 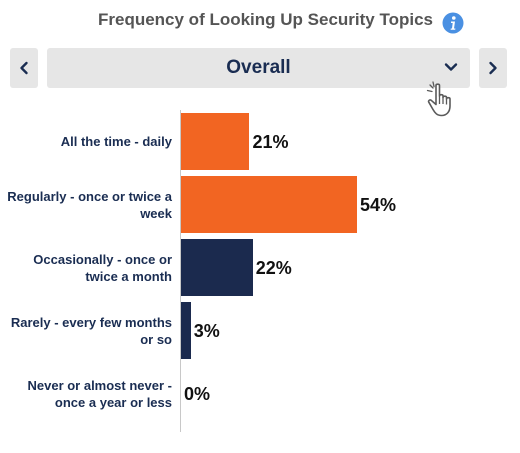 I want to click on category-label: Occasionally - once or twice a month, so click(x=102, y=267).